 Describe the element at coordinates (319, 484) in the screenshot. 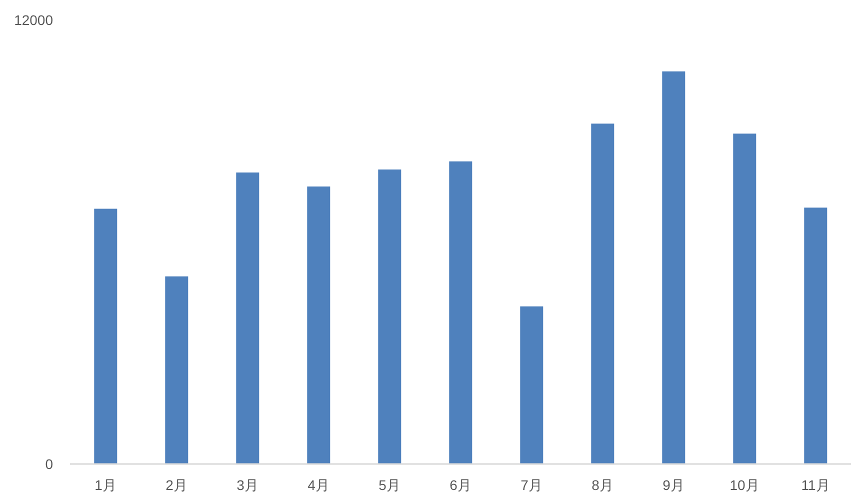

I see `x-tick-label: 4月` at that location.